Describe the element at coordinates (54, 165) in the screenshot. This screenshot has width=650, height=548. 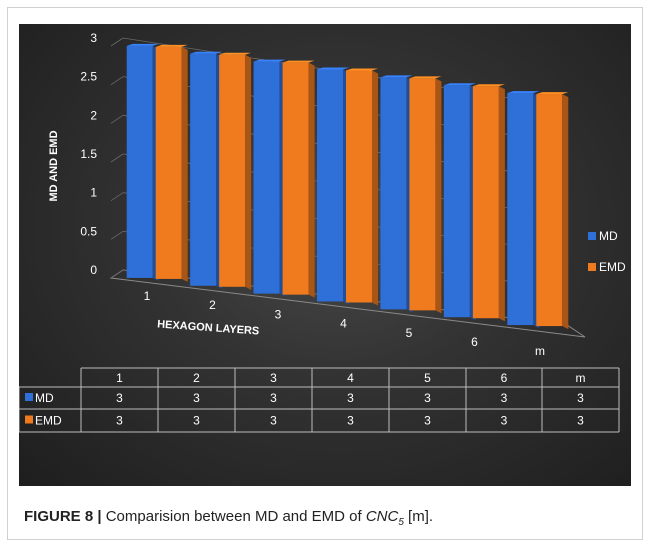
I see `y-axis-label: MD AND EMD` at that location.